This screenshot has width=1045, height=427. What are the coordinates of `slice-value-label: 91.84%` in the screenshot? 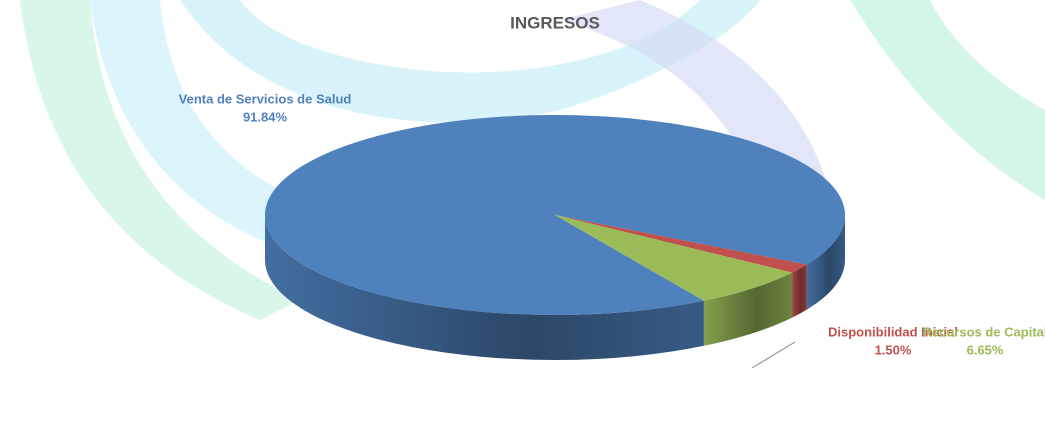 It's located at (265, 116).